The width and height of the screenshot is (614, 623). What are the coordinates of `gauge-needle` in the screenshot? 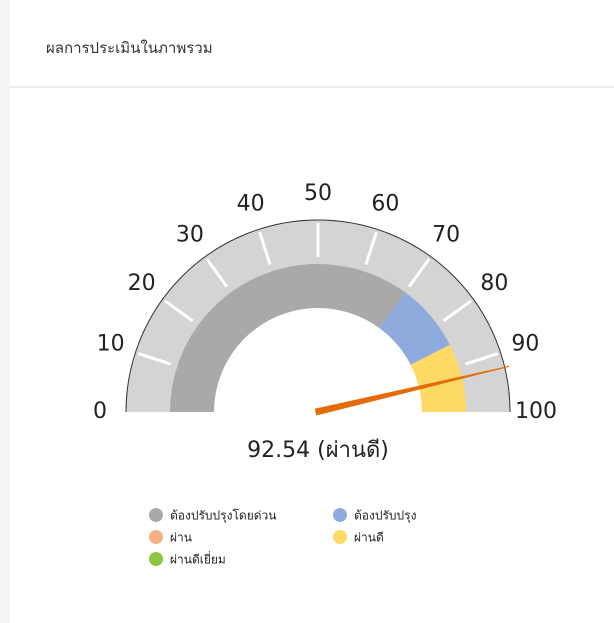 It's located at (412, 390).